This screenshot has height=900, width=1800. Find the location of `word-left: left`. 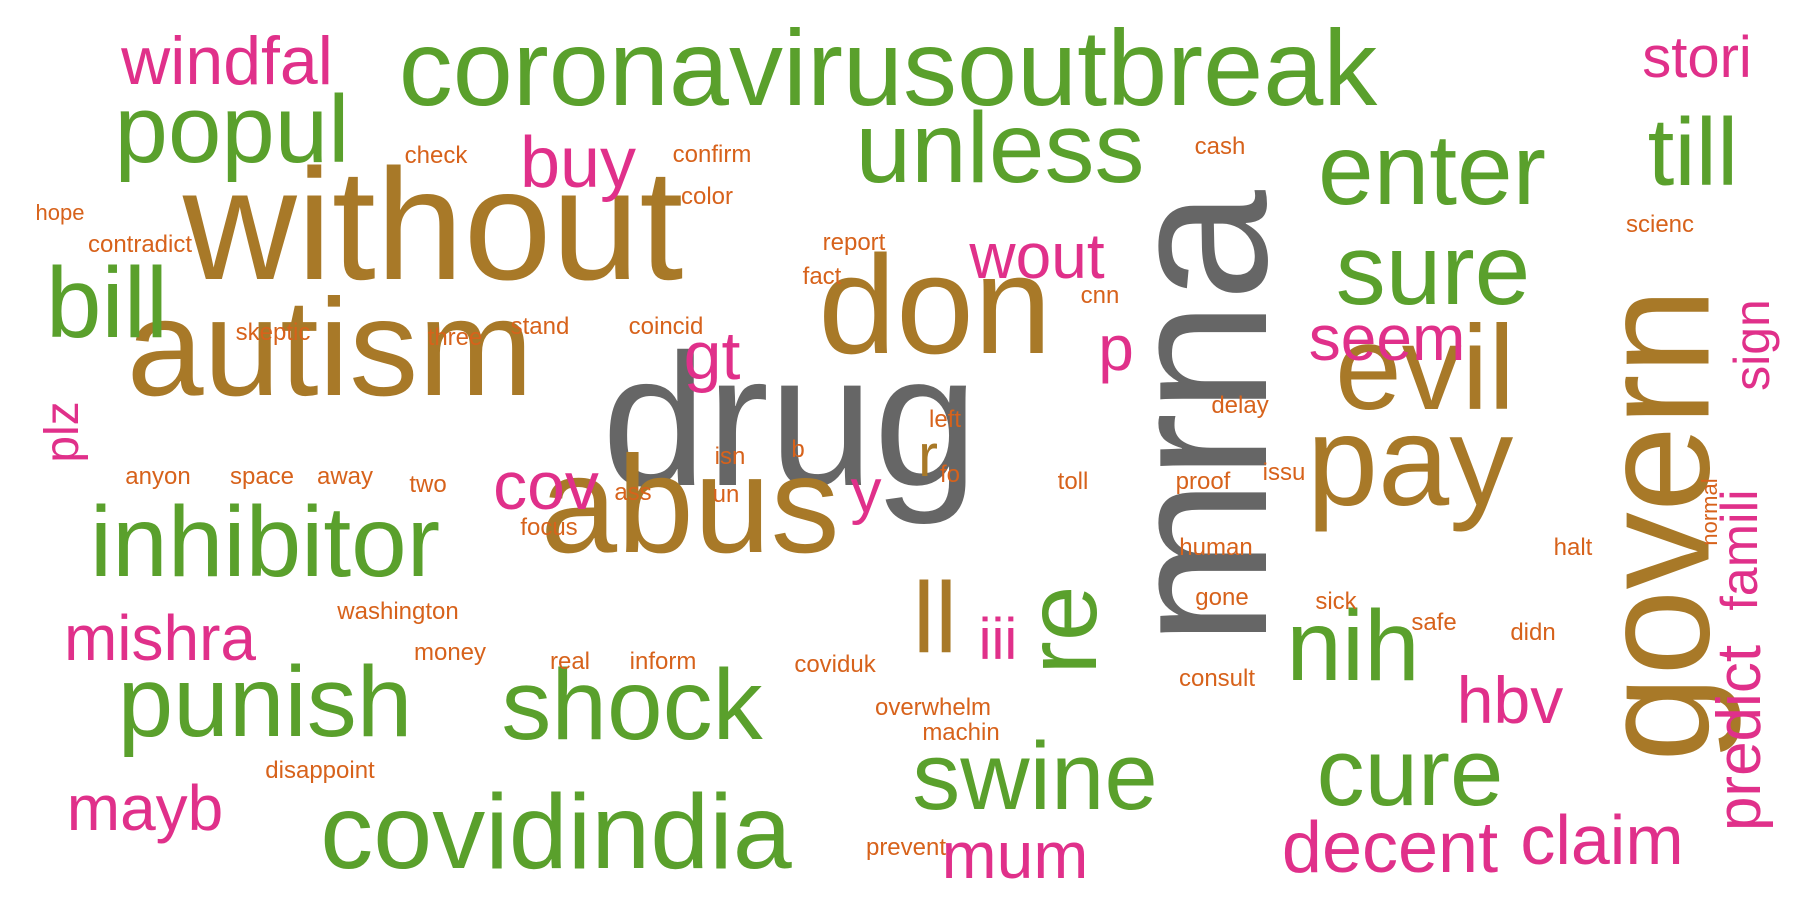

word-left: left is located at coordinates (945, 419).